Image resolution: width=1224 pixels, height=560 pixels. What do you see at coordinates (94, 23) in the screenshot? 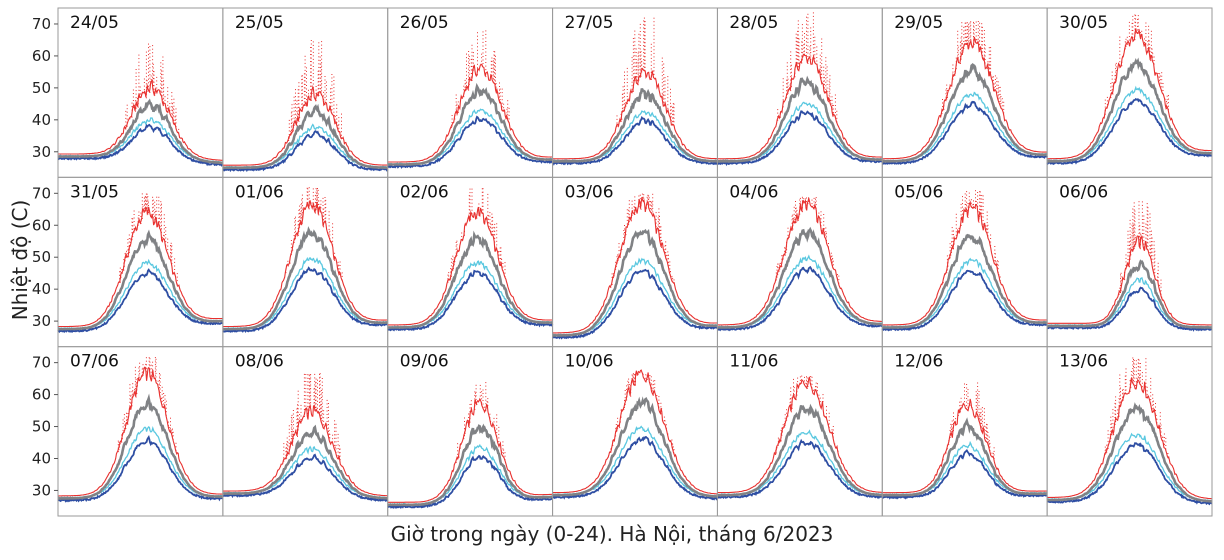
I see `panel-date-label: 24/05` at bounding box center [94, 23].